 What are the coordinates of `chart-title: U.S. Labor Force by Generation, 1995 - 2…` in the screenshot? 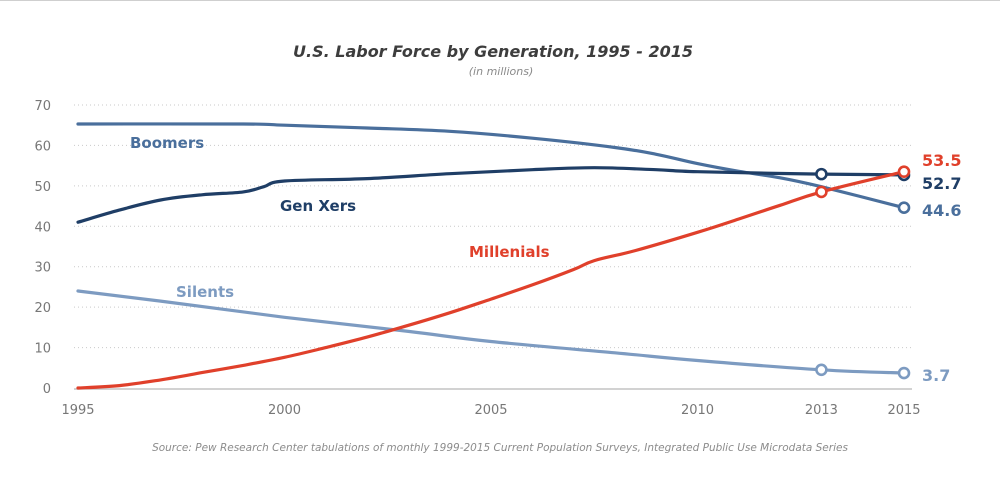 It's located at (493, 51).